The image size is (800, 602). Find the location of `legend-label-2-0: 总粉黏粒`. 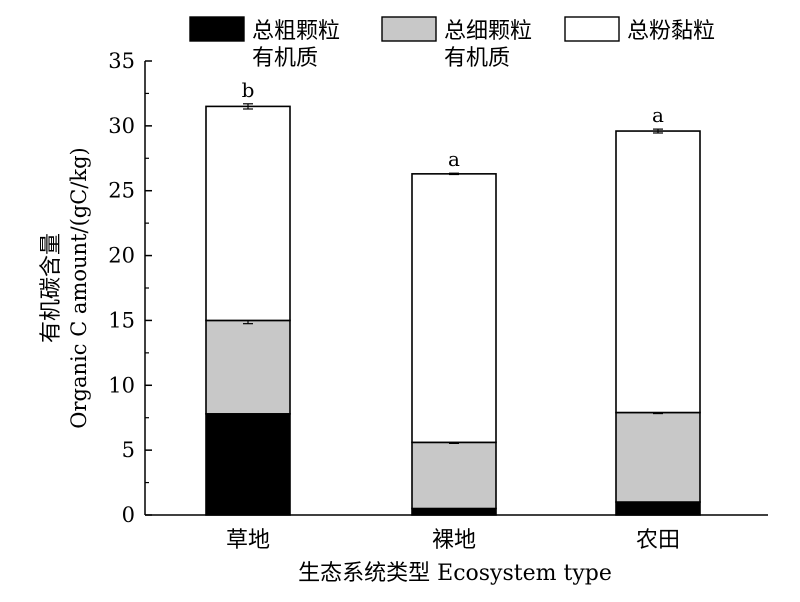

legend-label-2-0: 总粉黏粒 is located at coordinates (671, 31).